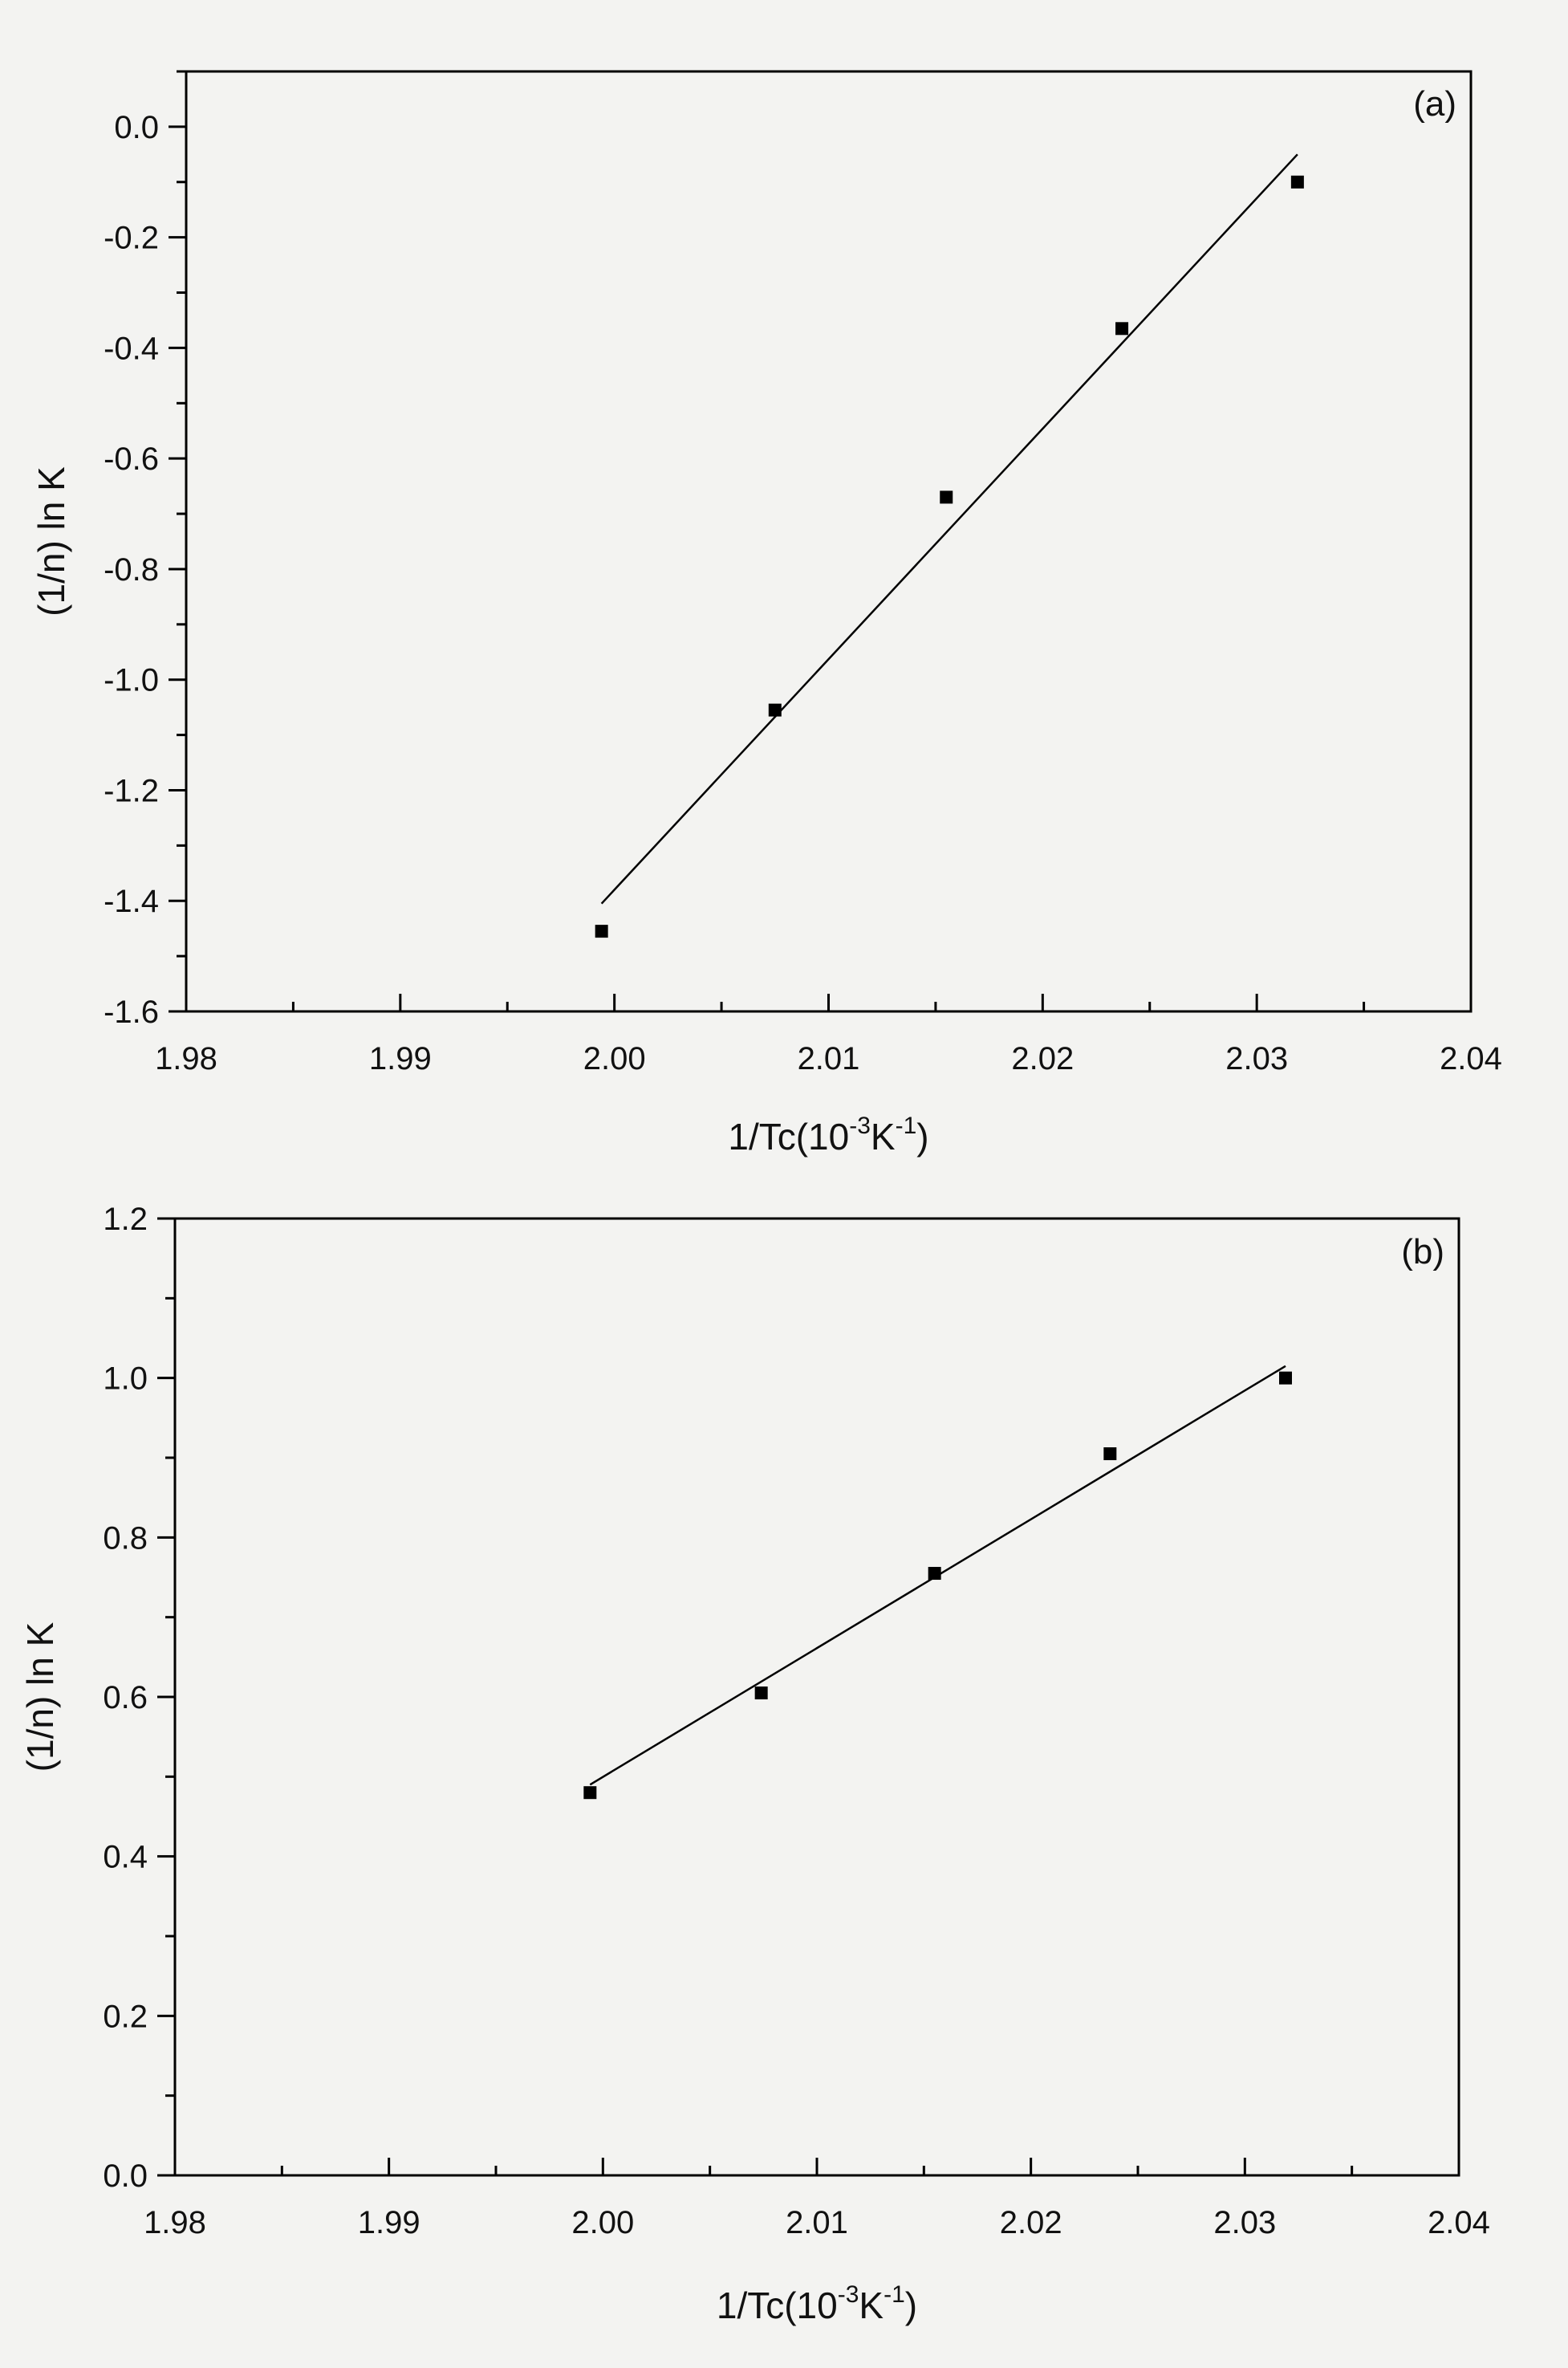 The height and width of the screenshot is (2368, 1568). I want to click on y-tick-label: -1.2, so click(131, 790).